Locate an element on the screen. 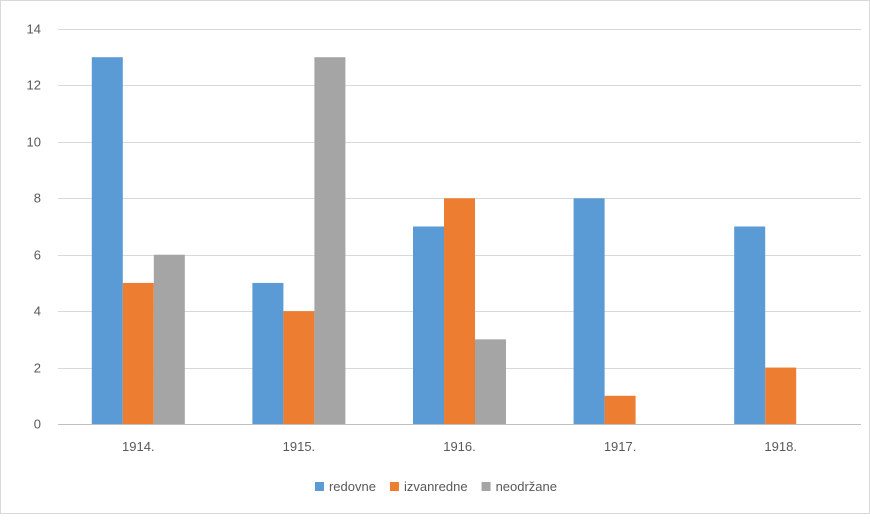 The image size is (870, 520). y-tick-label: 2 is located at coordinates (37, 368).